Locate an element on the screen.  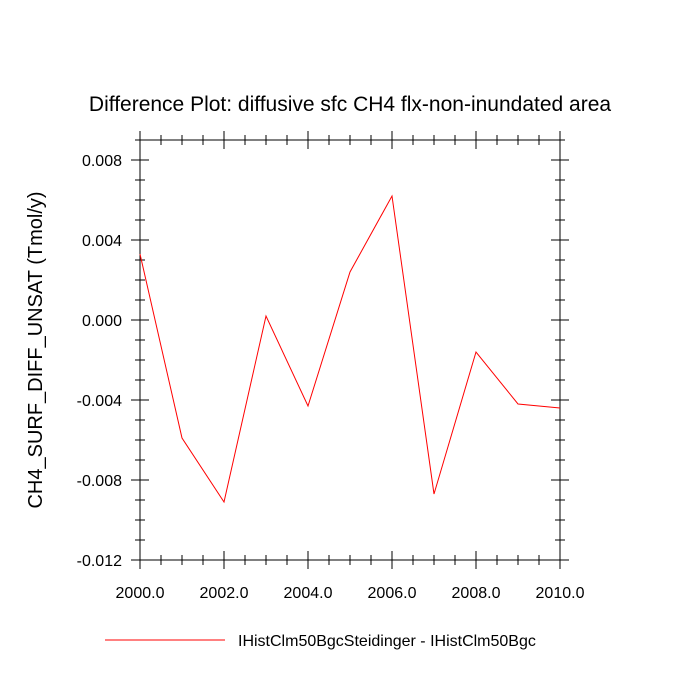
x-tick-label: 2000.0 is located at coordinates (140, 593).